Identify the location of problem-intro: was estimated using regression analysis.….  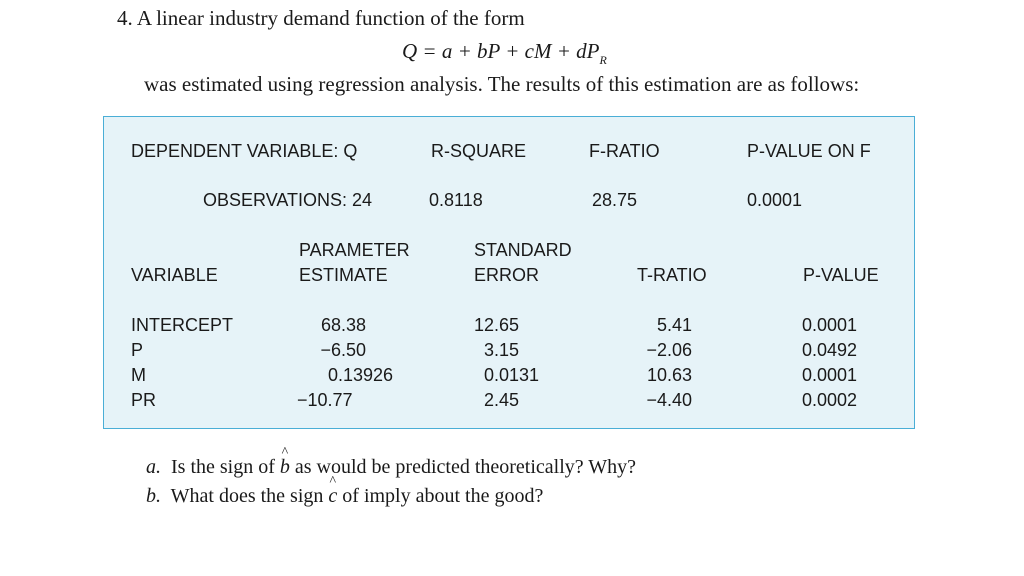
(502, 84).